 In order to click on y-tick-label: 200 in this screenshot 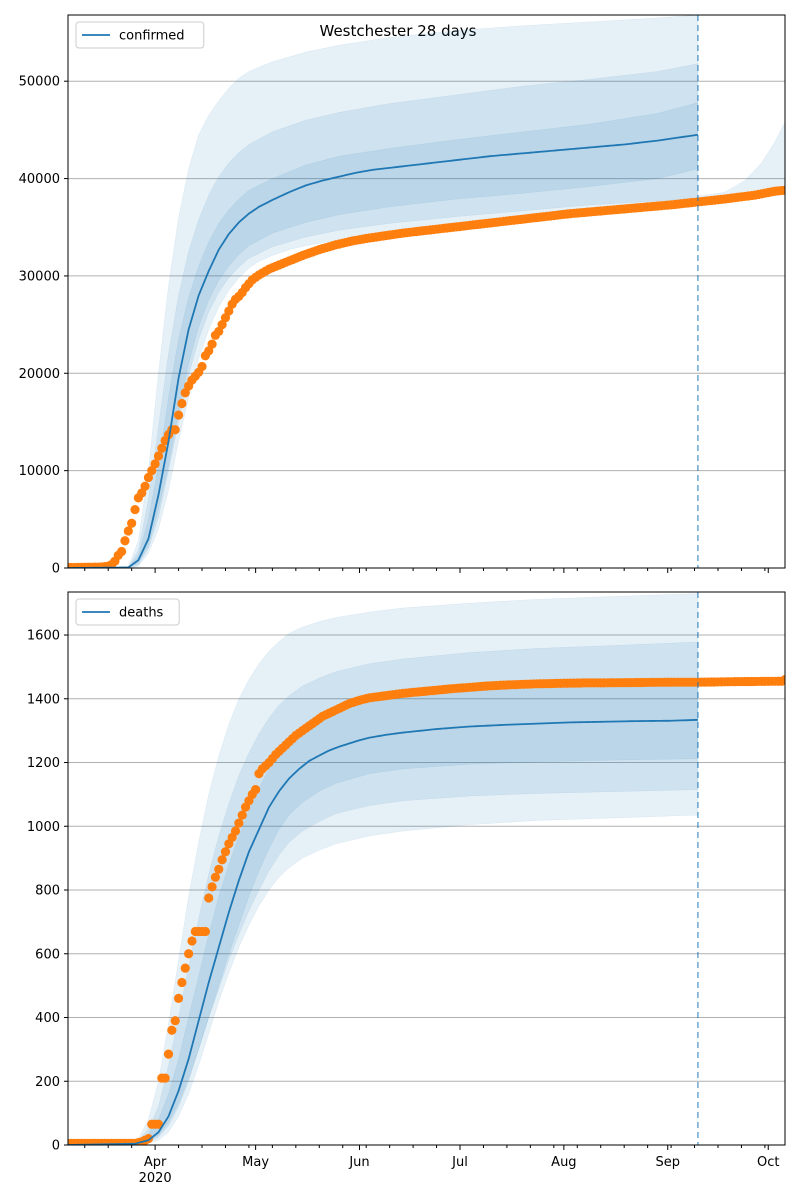, I will do `click(47, 1082)`.